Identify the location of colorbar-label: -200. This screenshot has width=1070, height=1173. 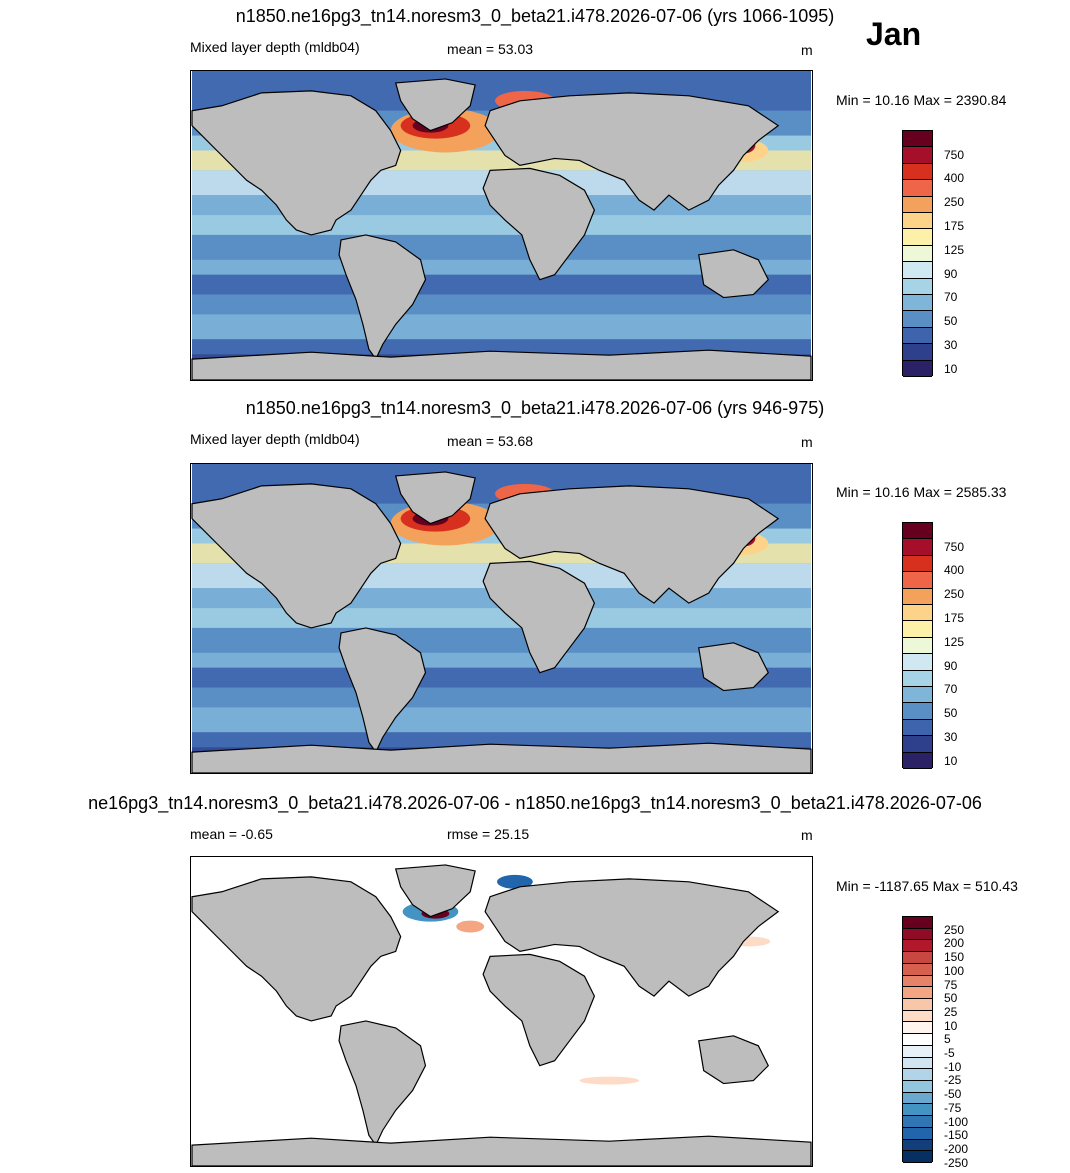
(956, 1148).